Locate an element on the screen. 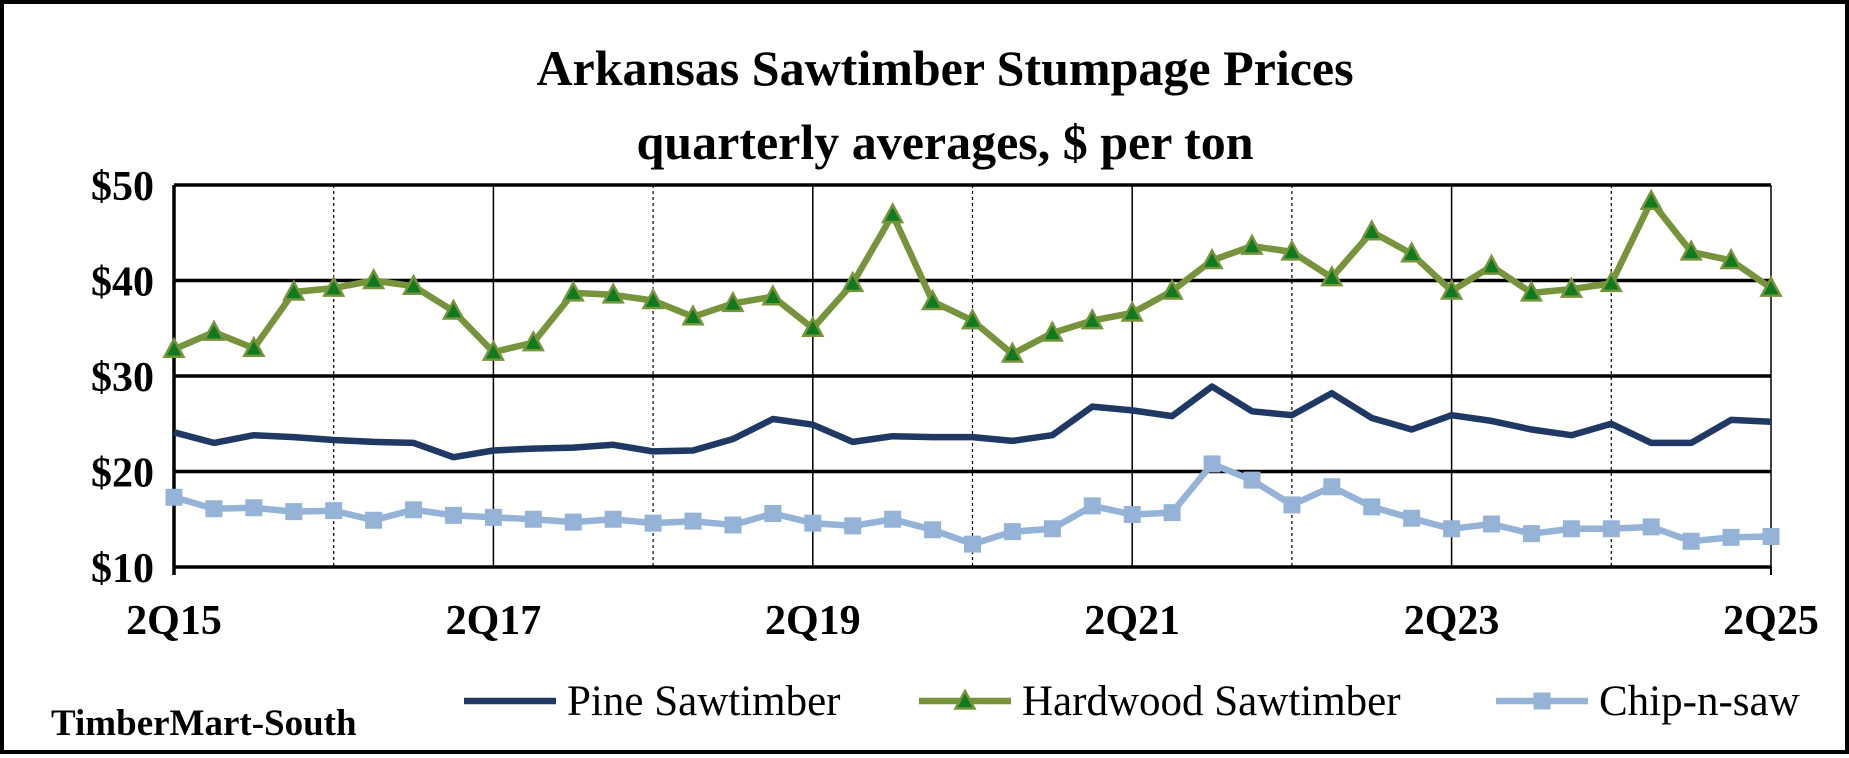  y-tick-labels: $10 $20 $30 $40 $50 is located at coordinates (122, 378).